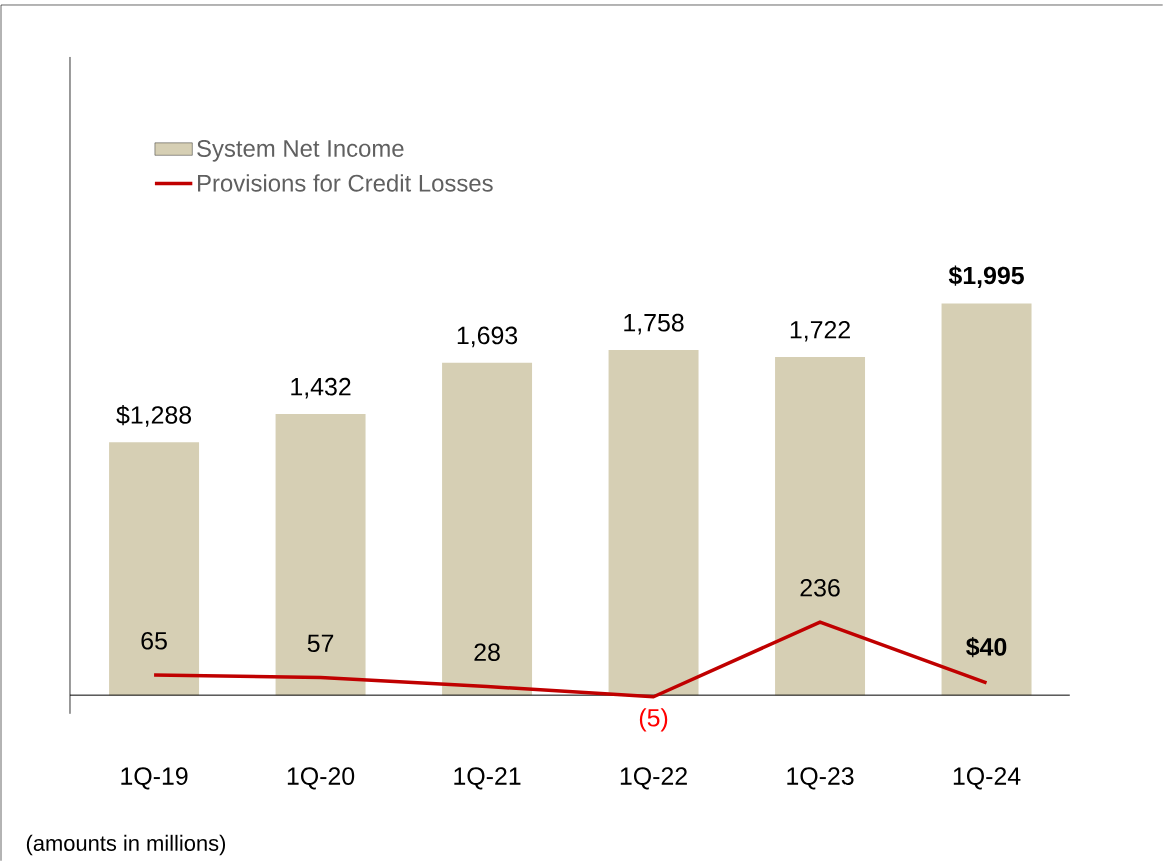  I want to click on text: (amounts in millions), so click(126, 845).